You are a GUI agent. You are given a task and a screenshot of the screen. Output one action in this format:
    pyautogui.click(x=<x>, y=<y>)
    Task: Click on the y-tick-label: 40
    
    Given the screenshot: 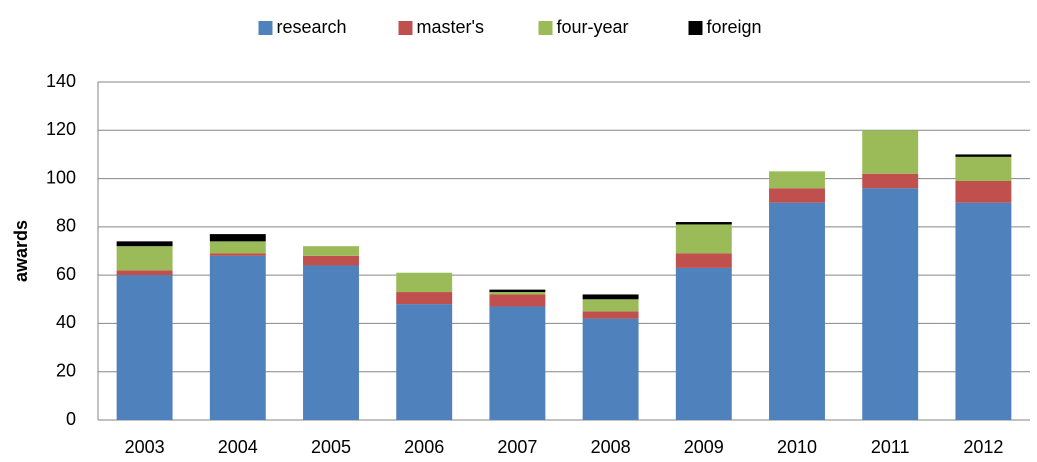 What is the action you would take?
    pyautogui.click(x=66, y=322)
    